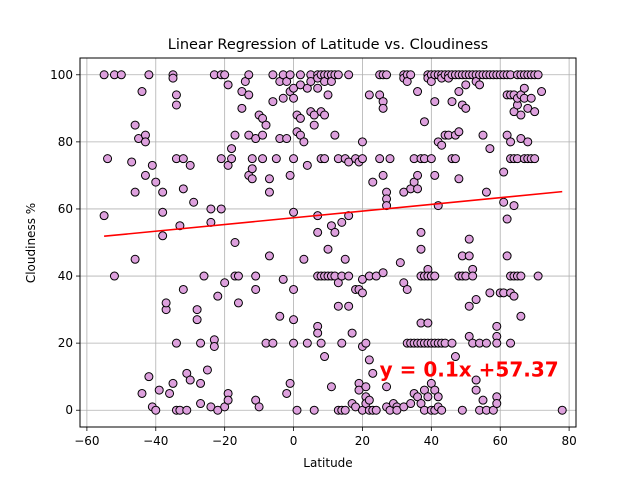 This screenshot has width=640, height=480. Describe the element at coordinates (65, 209) in the screenshot. I see `y-tick-label: 60` at that location.